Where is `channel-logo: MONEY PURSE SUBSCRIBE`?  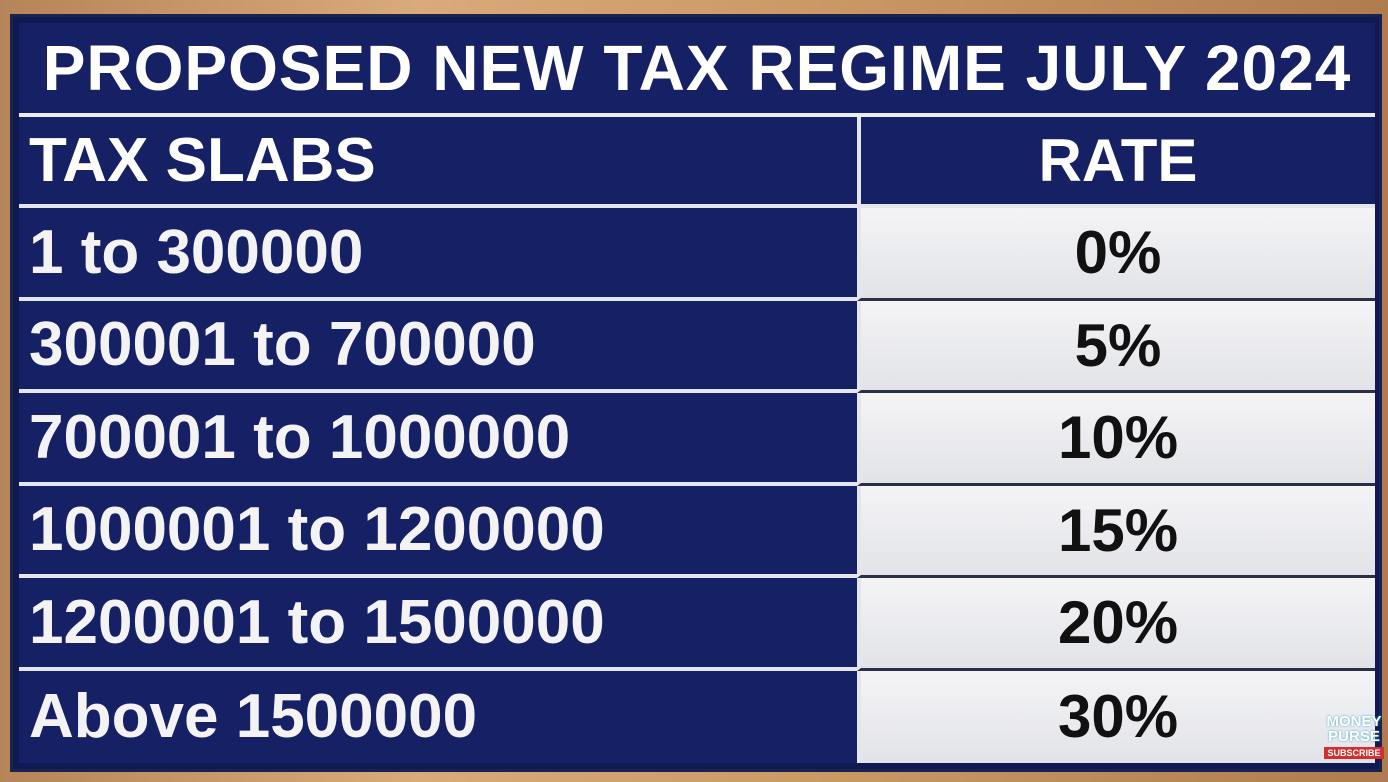 channel-logo: MONEY PURSE SUBSCRIBE is located at coordinates (1354, 741).